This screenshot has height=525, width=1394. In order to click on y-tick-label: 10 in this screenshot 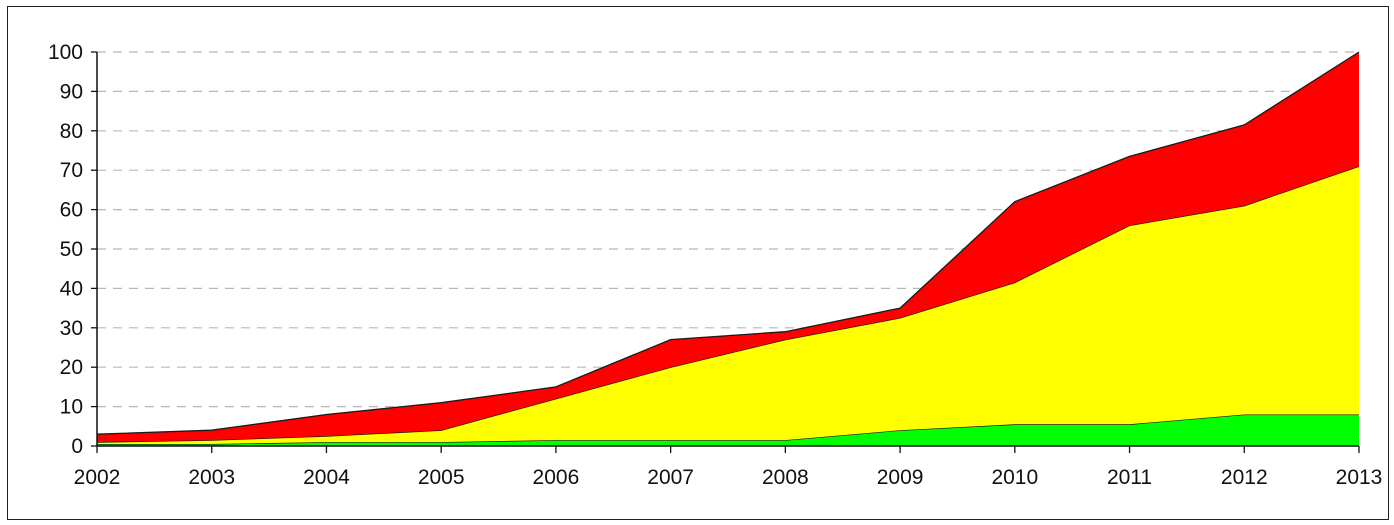, I will do `click(71, 407)`.